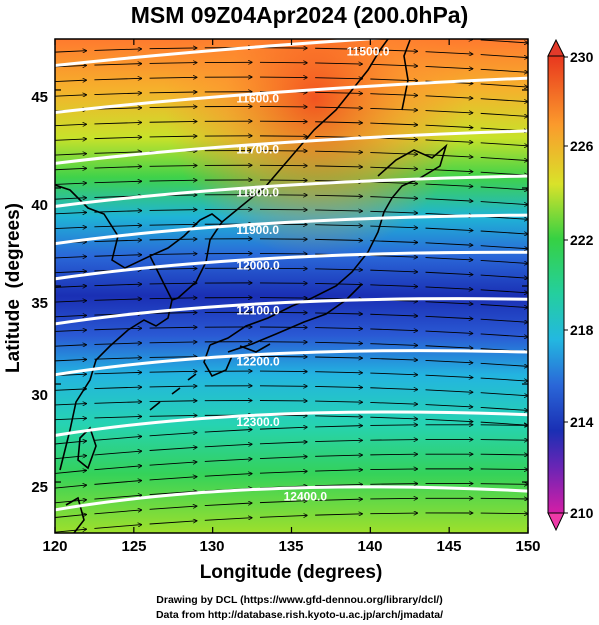 This screenshot has height=625, width=599. Describe the element at coordinates (54, 546) in the screenshot. I see `x-tick-label: 120` at that location.